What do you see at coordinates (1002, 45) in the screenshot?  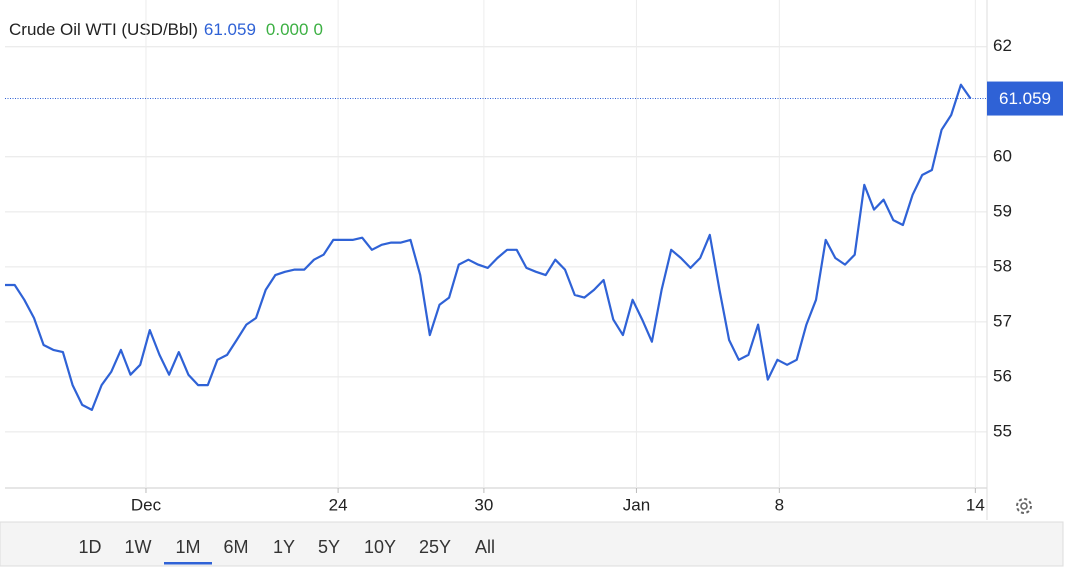 I see `y-tick-label: 62` at bounding box center [1002, 45].